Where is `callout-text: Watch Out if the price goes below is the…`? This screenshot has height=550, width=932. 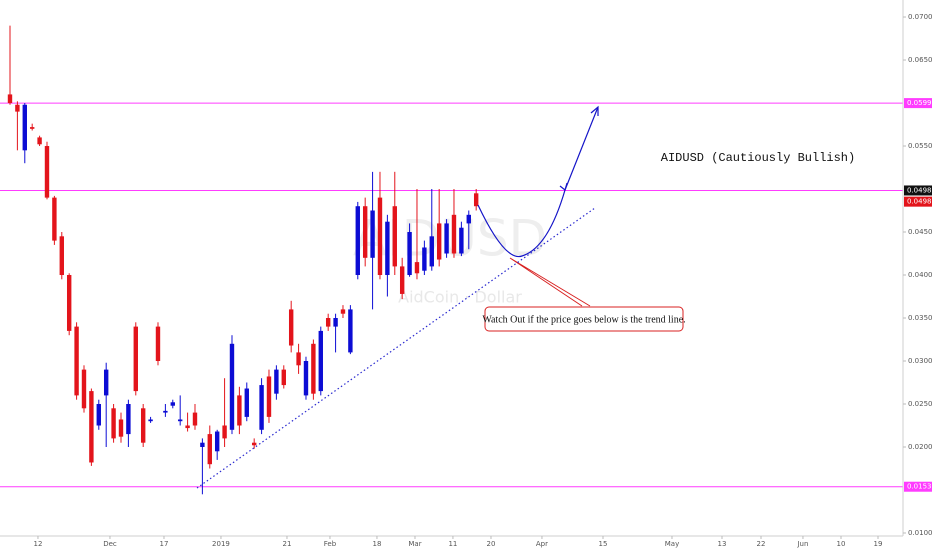
callout-text: Watch Out if the price goes below is the… is located at coordinates (583, 319).